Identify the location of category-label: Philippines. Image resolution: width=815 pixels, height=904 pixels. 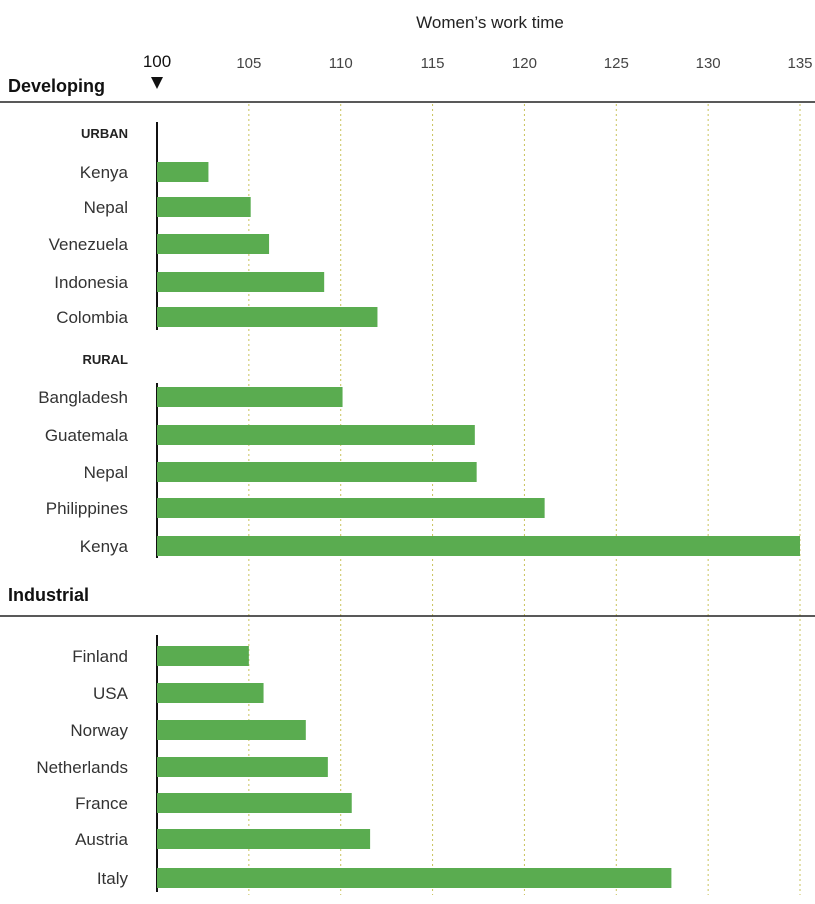
(87, 508).